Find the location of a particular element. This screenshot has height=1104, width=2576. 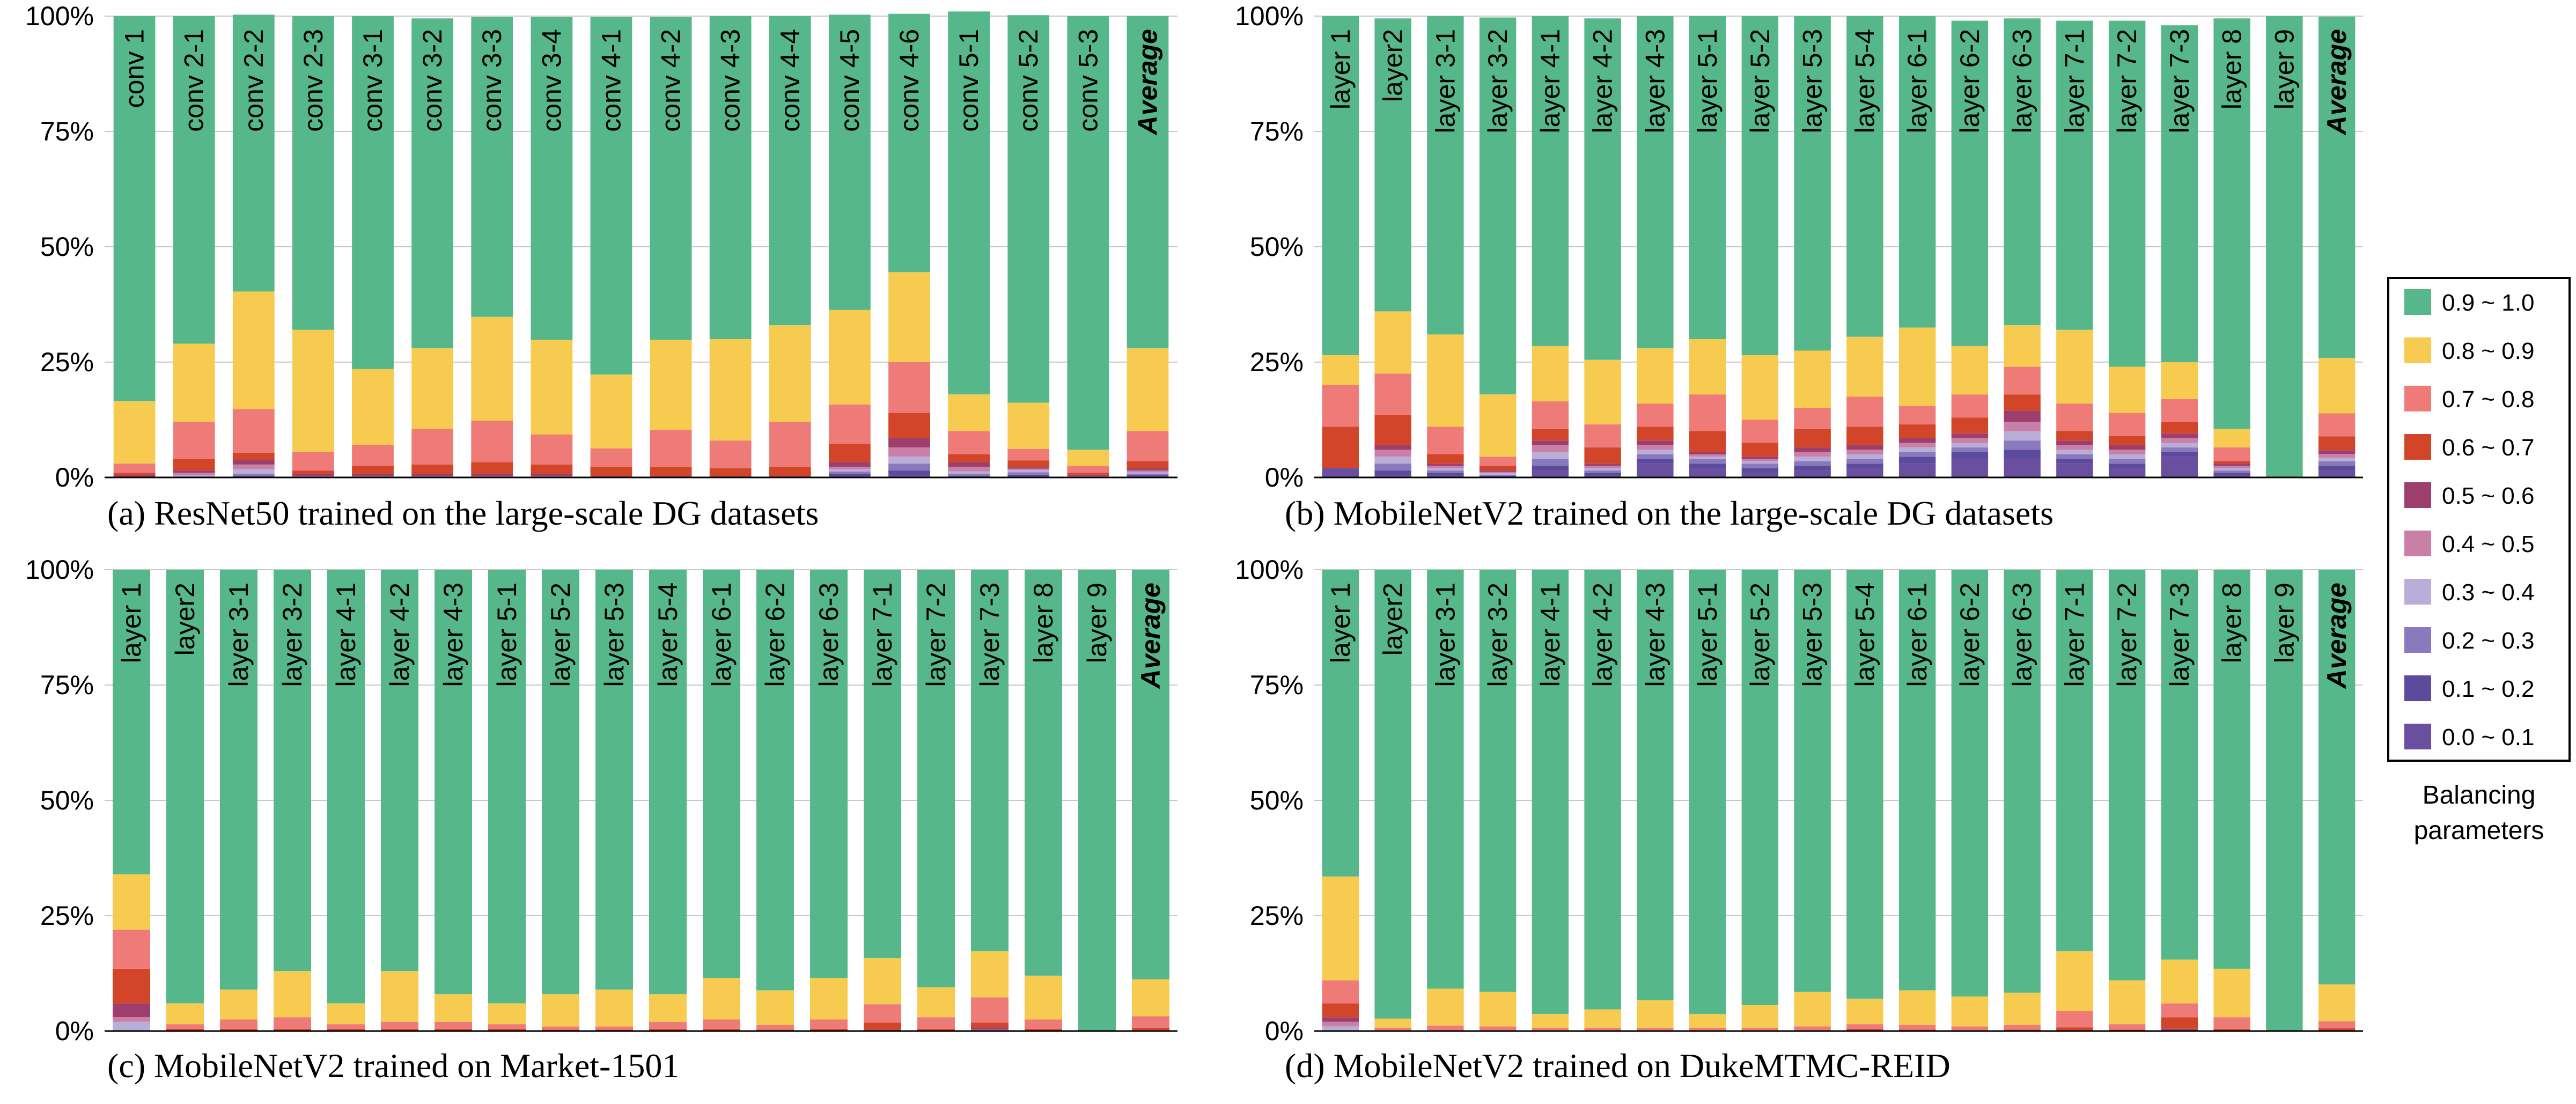

category-label: conv 5-1 is located at coordinates (969, 80).